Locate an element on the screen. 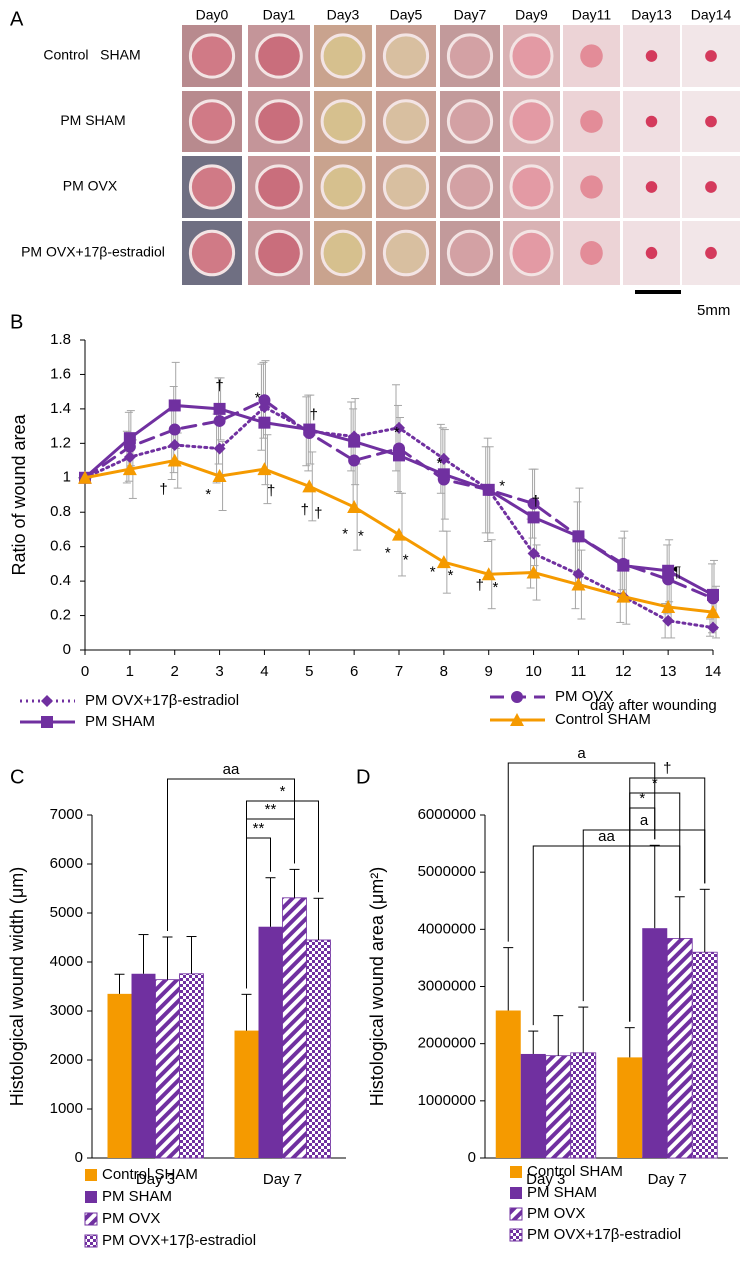  significance-bracket: aa is located at coordinates (606, 927).